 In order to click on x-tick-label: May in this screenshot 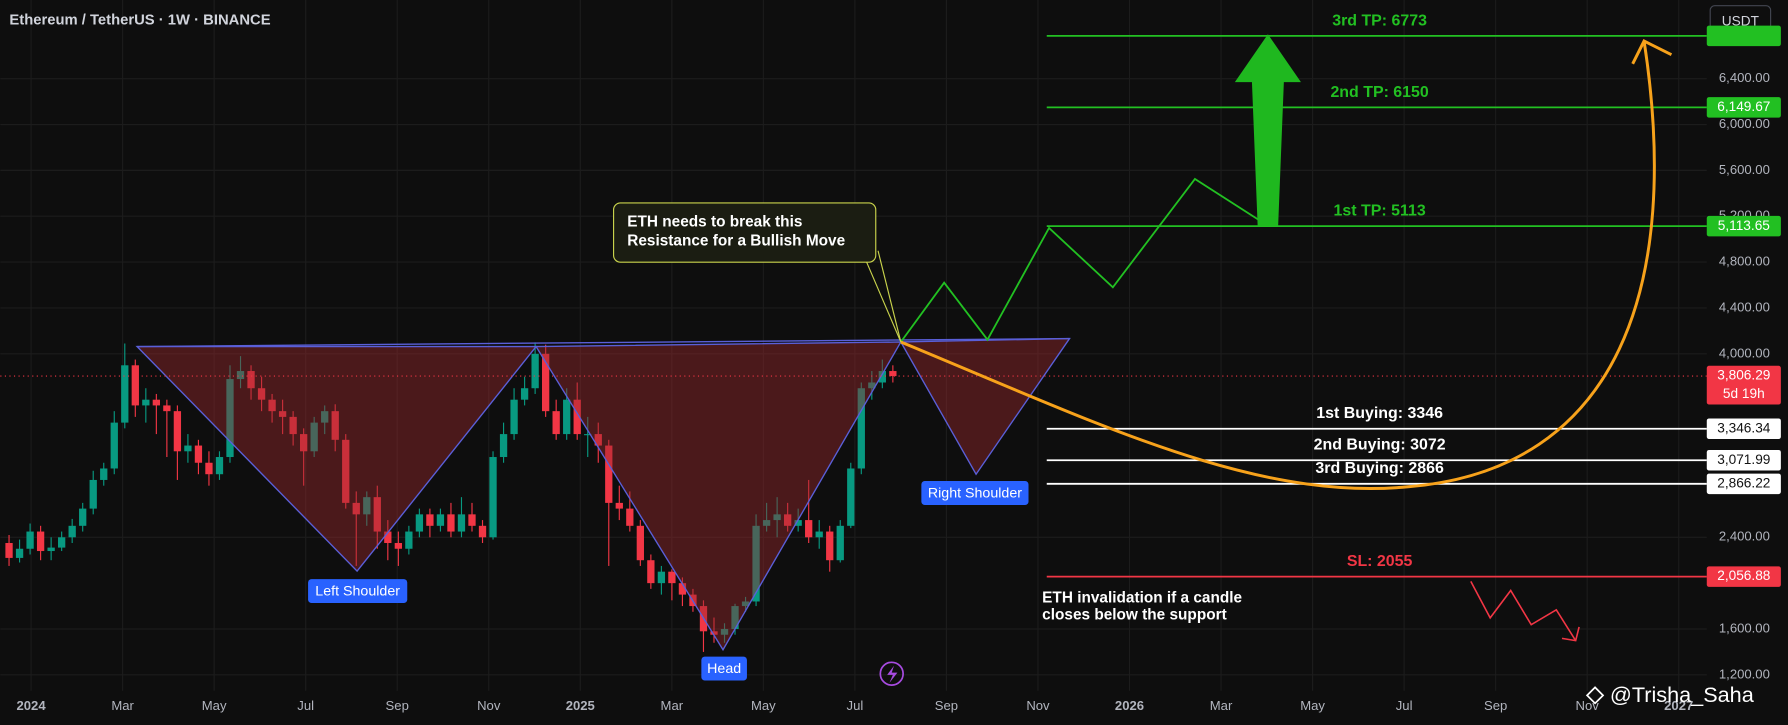, I will do `click(1312, 705)`.